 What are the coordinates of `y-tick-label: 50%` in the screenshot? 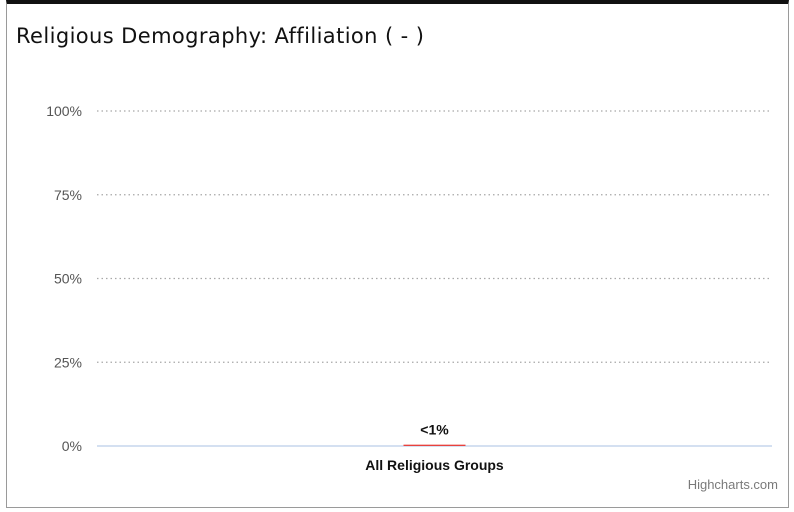 It's located at (68, 279).